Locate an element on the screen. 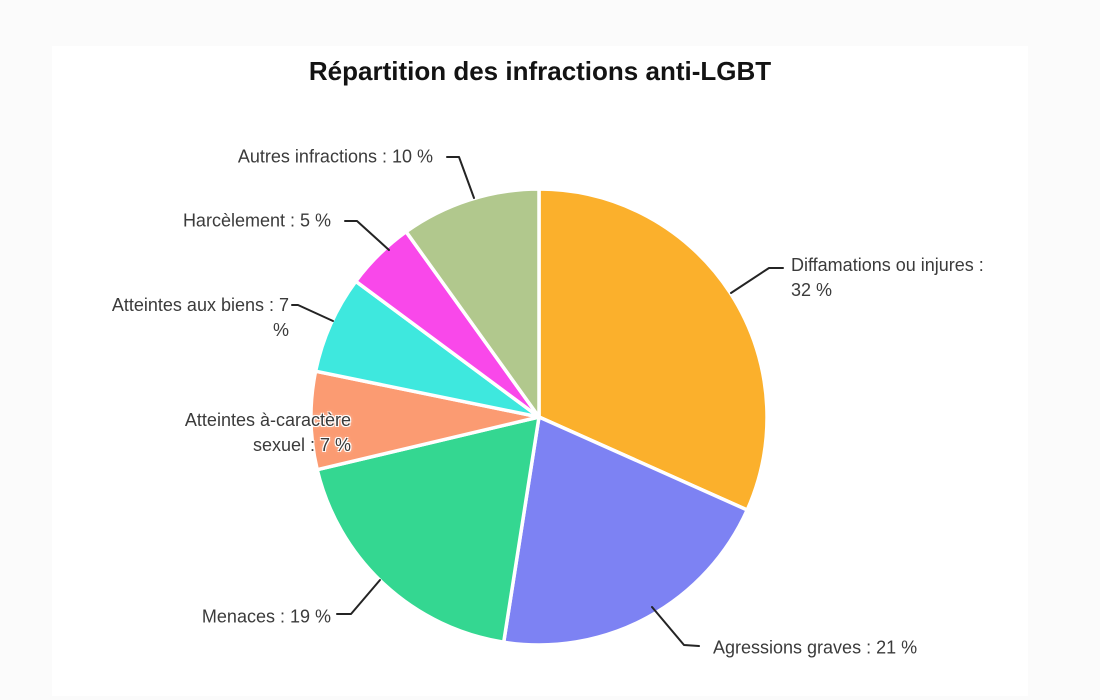 The image size is (1100, 700). leader-line-agressions is located at coordinates (675, 626).